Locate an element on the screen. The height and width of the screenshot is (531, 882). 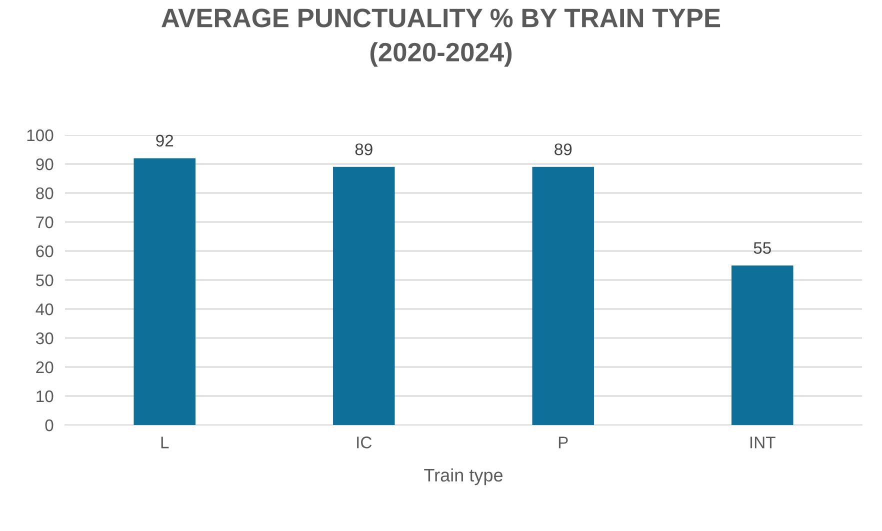
y-tick-label: 10 is located at coordinates (45, 396).